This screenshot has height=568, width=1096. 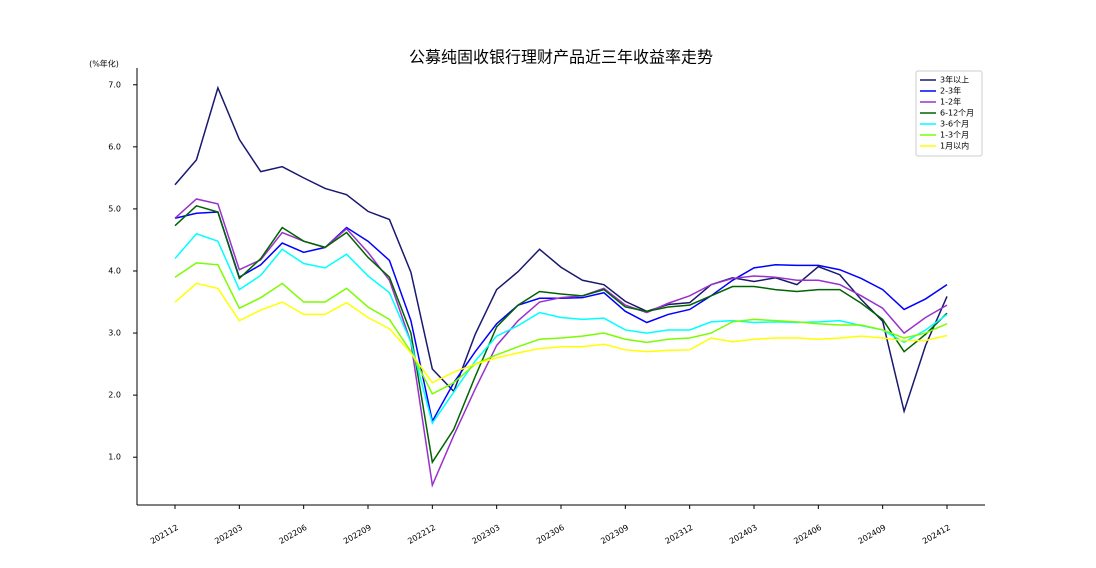 I want to click on x-tick-label: 202309, so click(x=614, y=534).